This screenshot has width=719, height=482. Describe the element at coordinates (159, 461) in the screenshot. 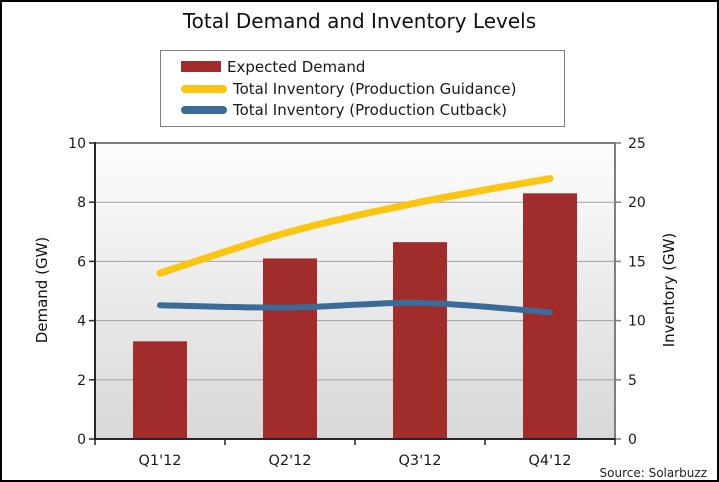

I see `x-category-label: Q1'12` at that location.